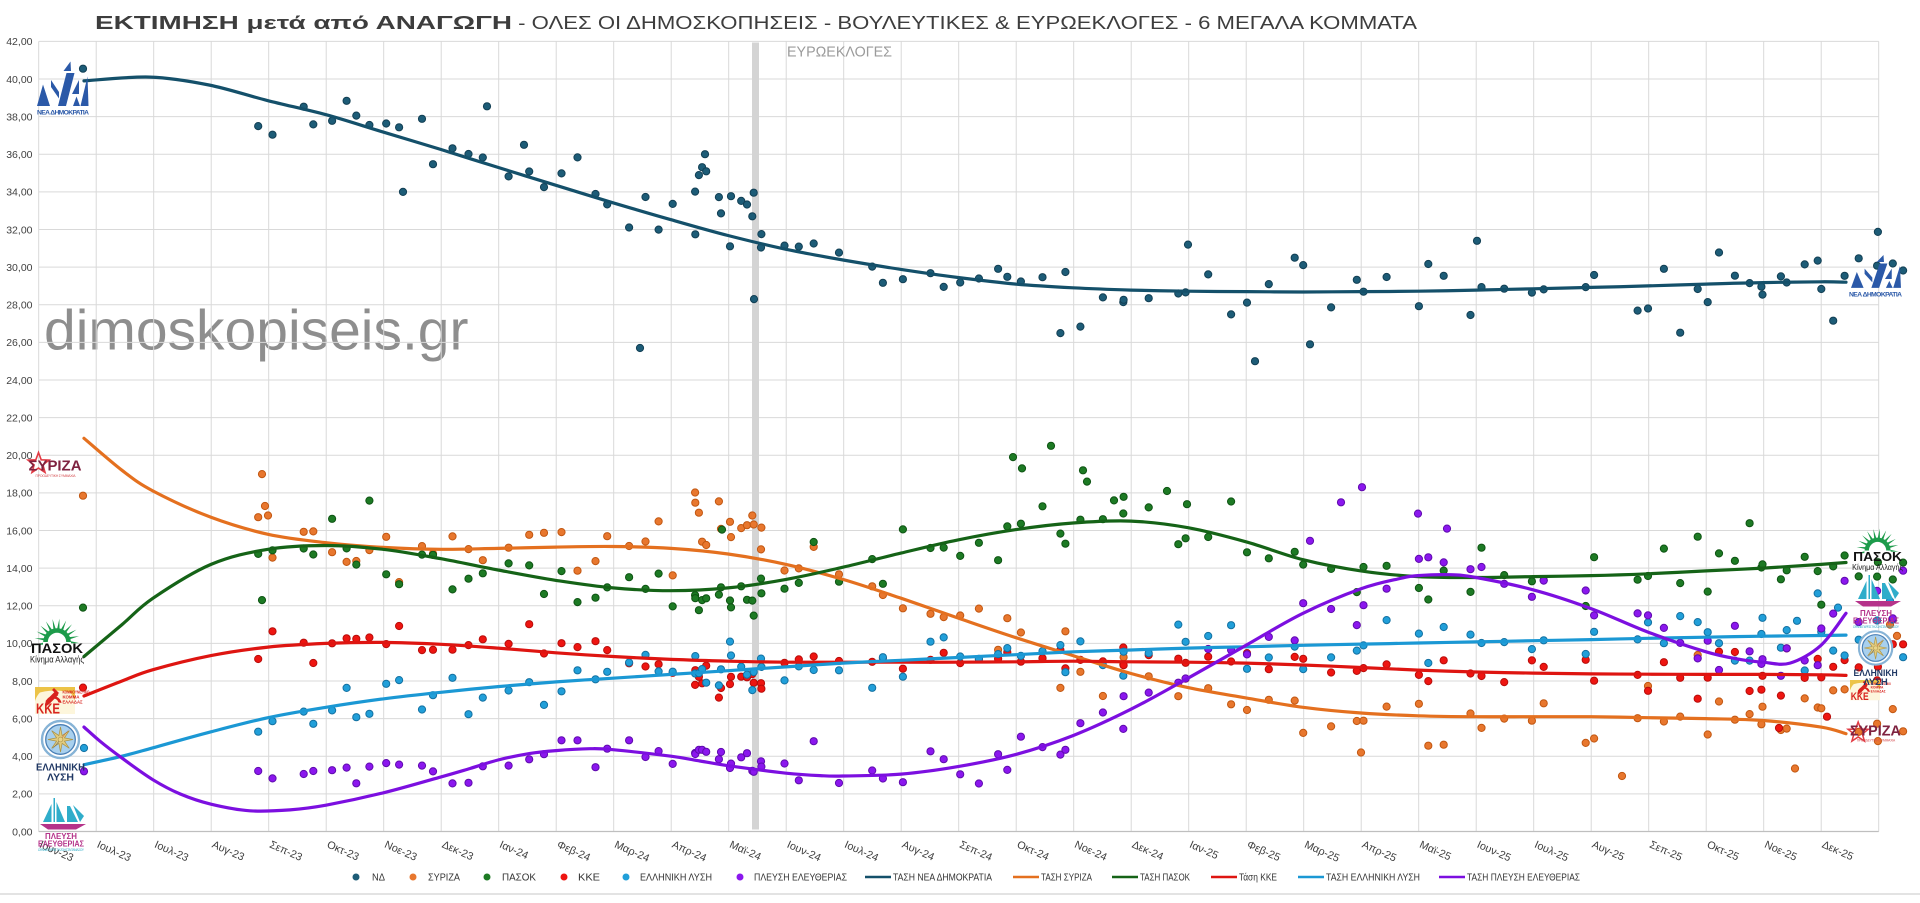 Image resolution: width=1920 pixels, height=903 pixels. What do you see at coordinates (1373, 878) in the screenshot?
I see `svg-text: ΤΑΣΗ ΕΛΛΗΝΙΚΗ ΛΥΣΗ` at bounding box center [1373, 878].